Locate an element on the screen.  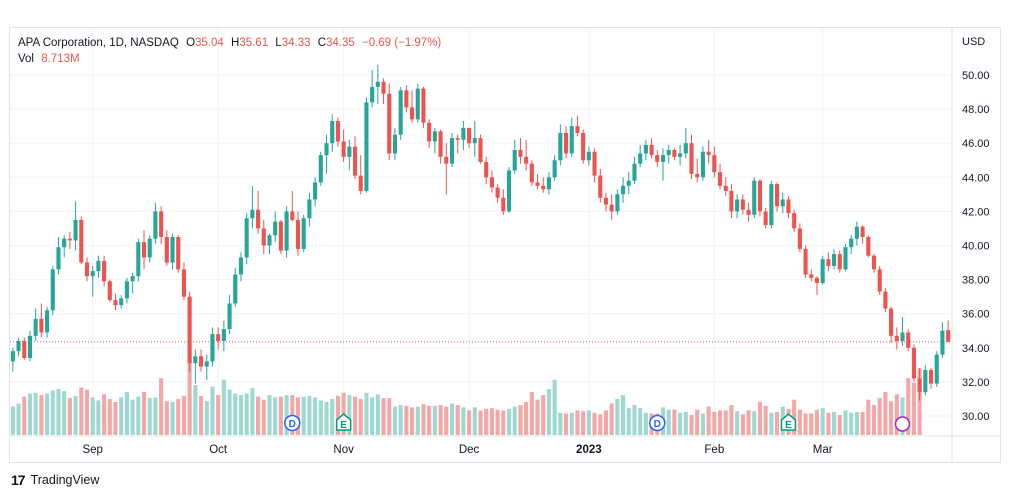
tradingview-logo-icon: 17 is located at coordinates (18, 480).